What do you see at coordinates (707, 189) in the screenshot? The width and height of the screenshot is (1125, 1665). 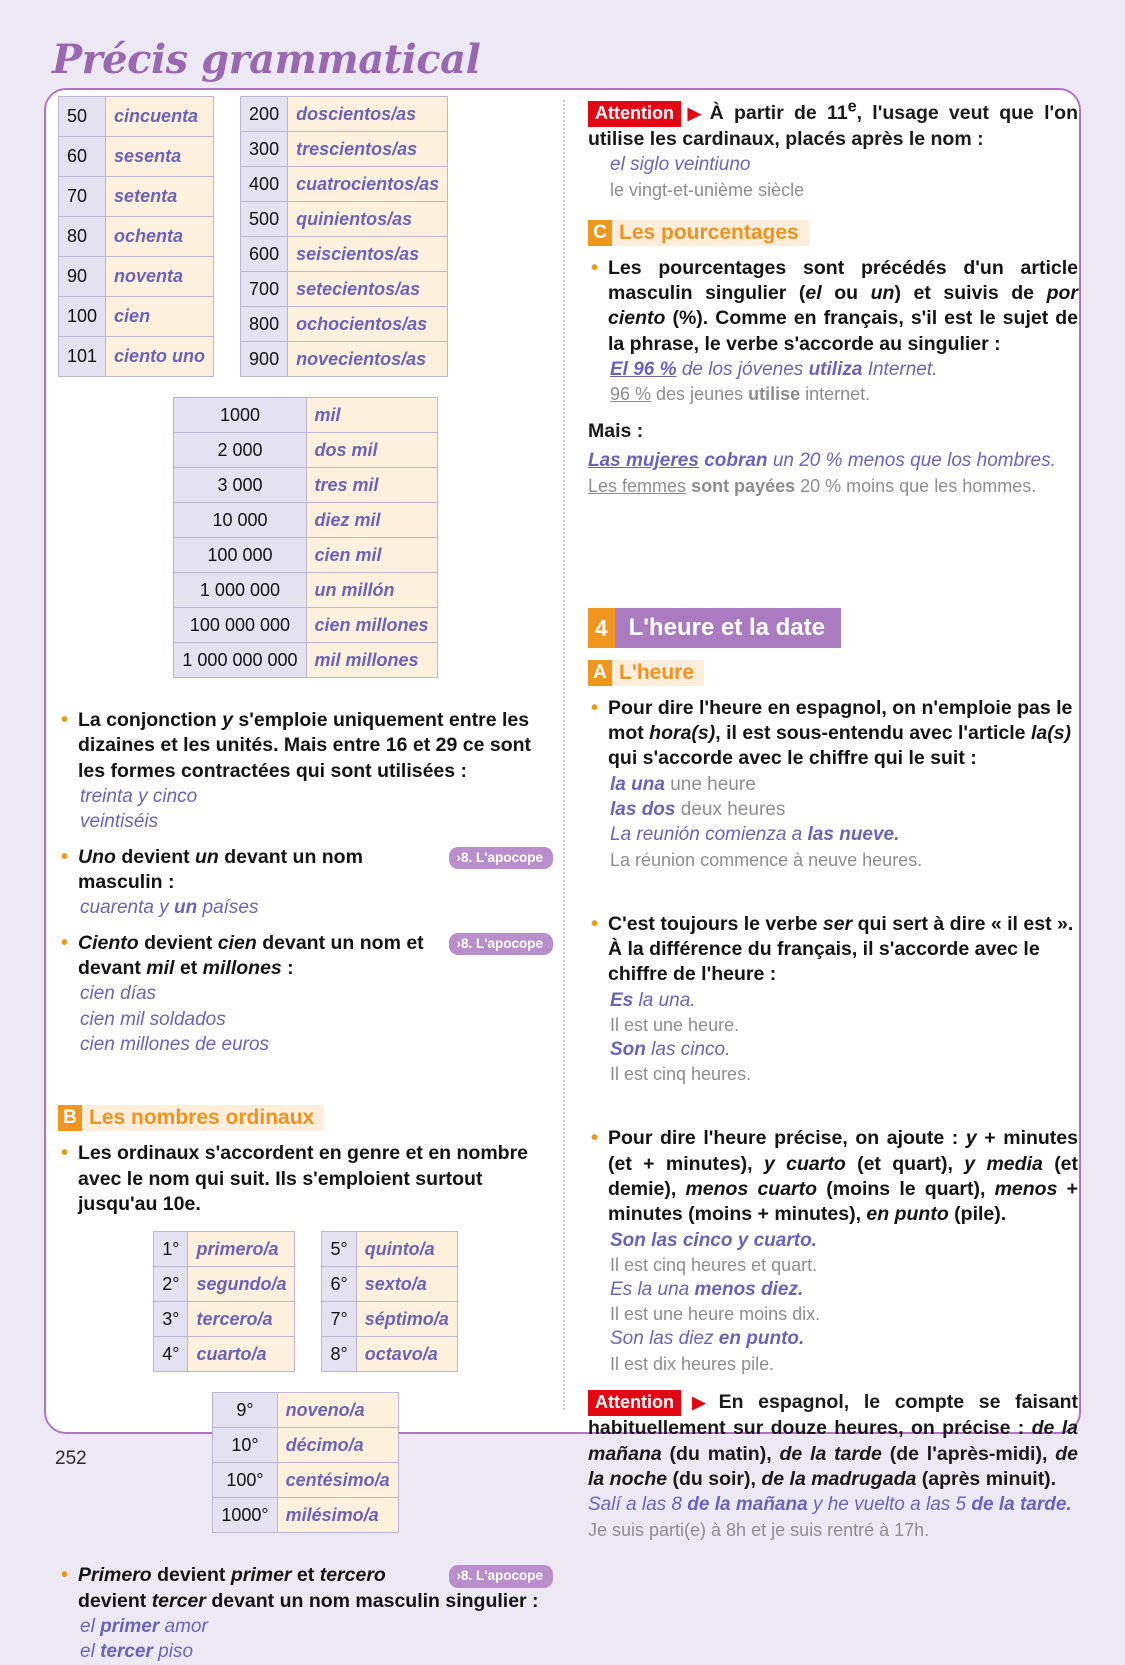 I see `translation-el-siglo-veintiuno: le vingt-et-unième siècle` at bounding box center [707, 189].